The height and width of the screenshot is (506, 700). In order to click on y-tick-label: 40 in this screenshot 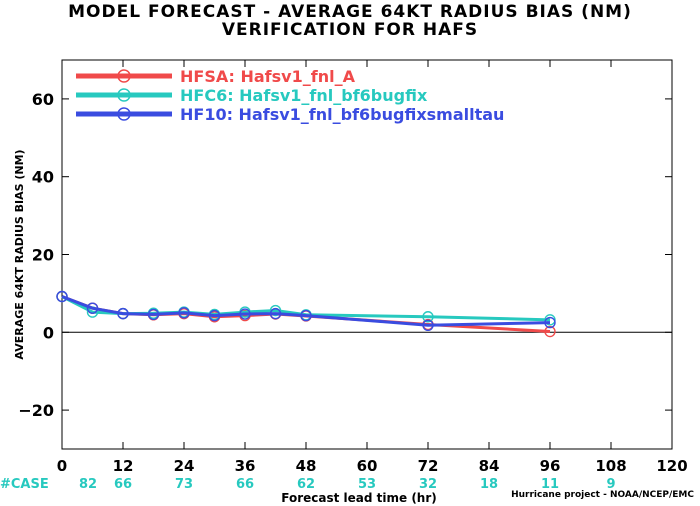, I will do `click(43, 177)`.